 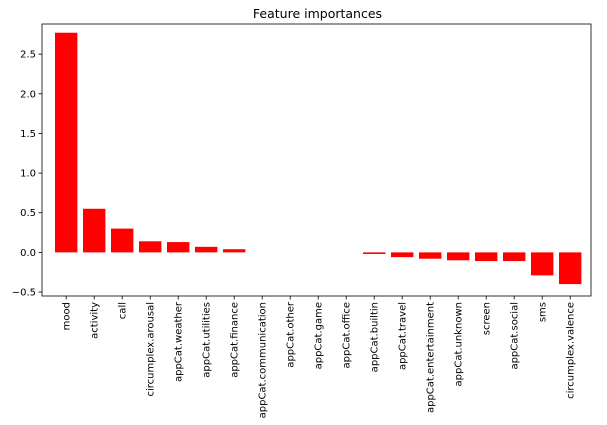 What do you see at coordinates (487, 318) in the screenshot?
I see `x-tick-label: screen` at bounding box center [487, 318].